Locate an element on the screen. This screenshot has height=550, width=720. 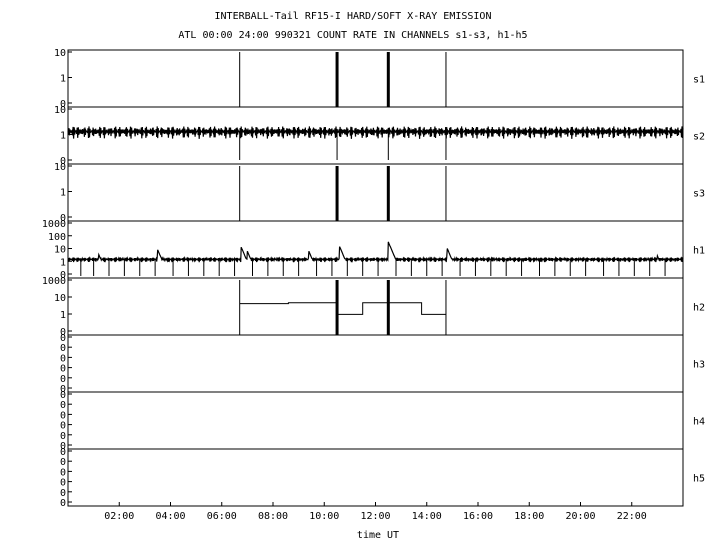
x-tick-label: 10:00 is located at coordinates (324, 516).